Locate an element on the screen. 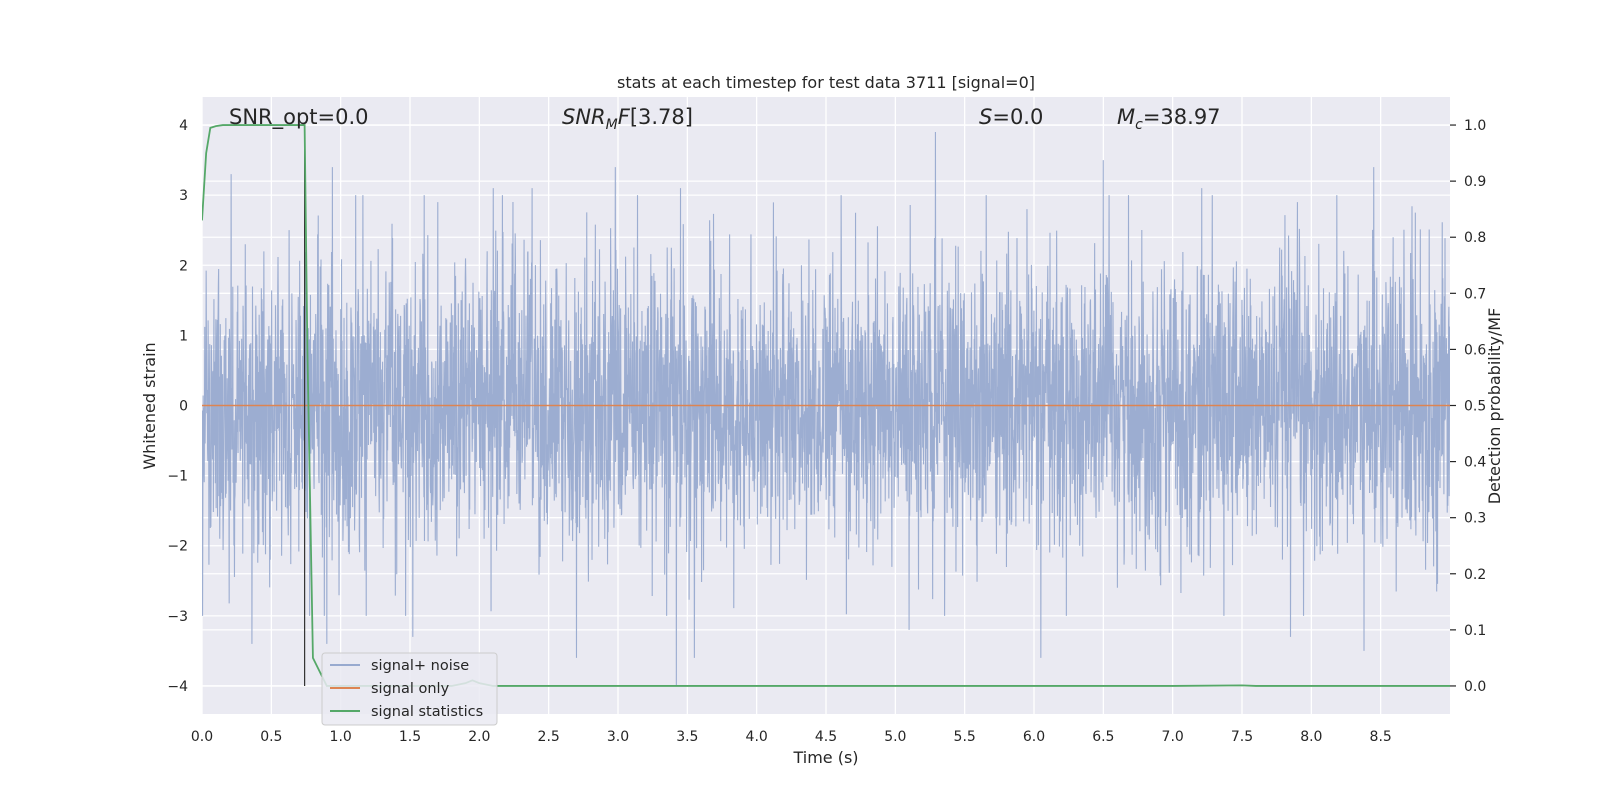  y-left-tick-label: 4 is located at coordinates (183, 126).